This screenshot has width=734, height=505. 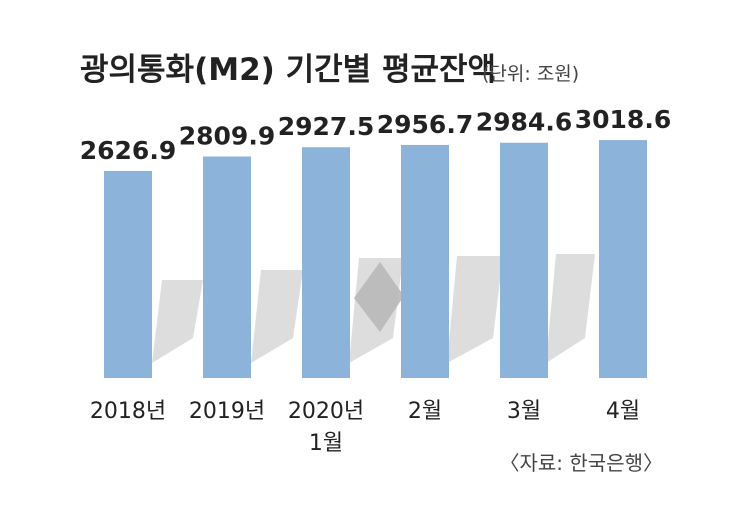 I want to click on shadow-overlap, so click(x=379, y=297).